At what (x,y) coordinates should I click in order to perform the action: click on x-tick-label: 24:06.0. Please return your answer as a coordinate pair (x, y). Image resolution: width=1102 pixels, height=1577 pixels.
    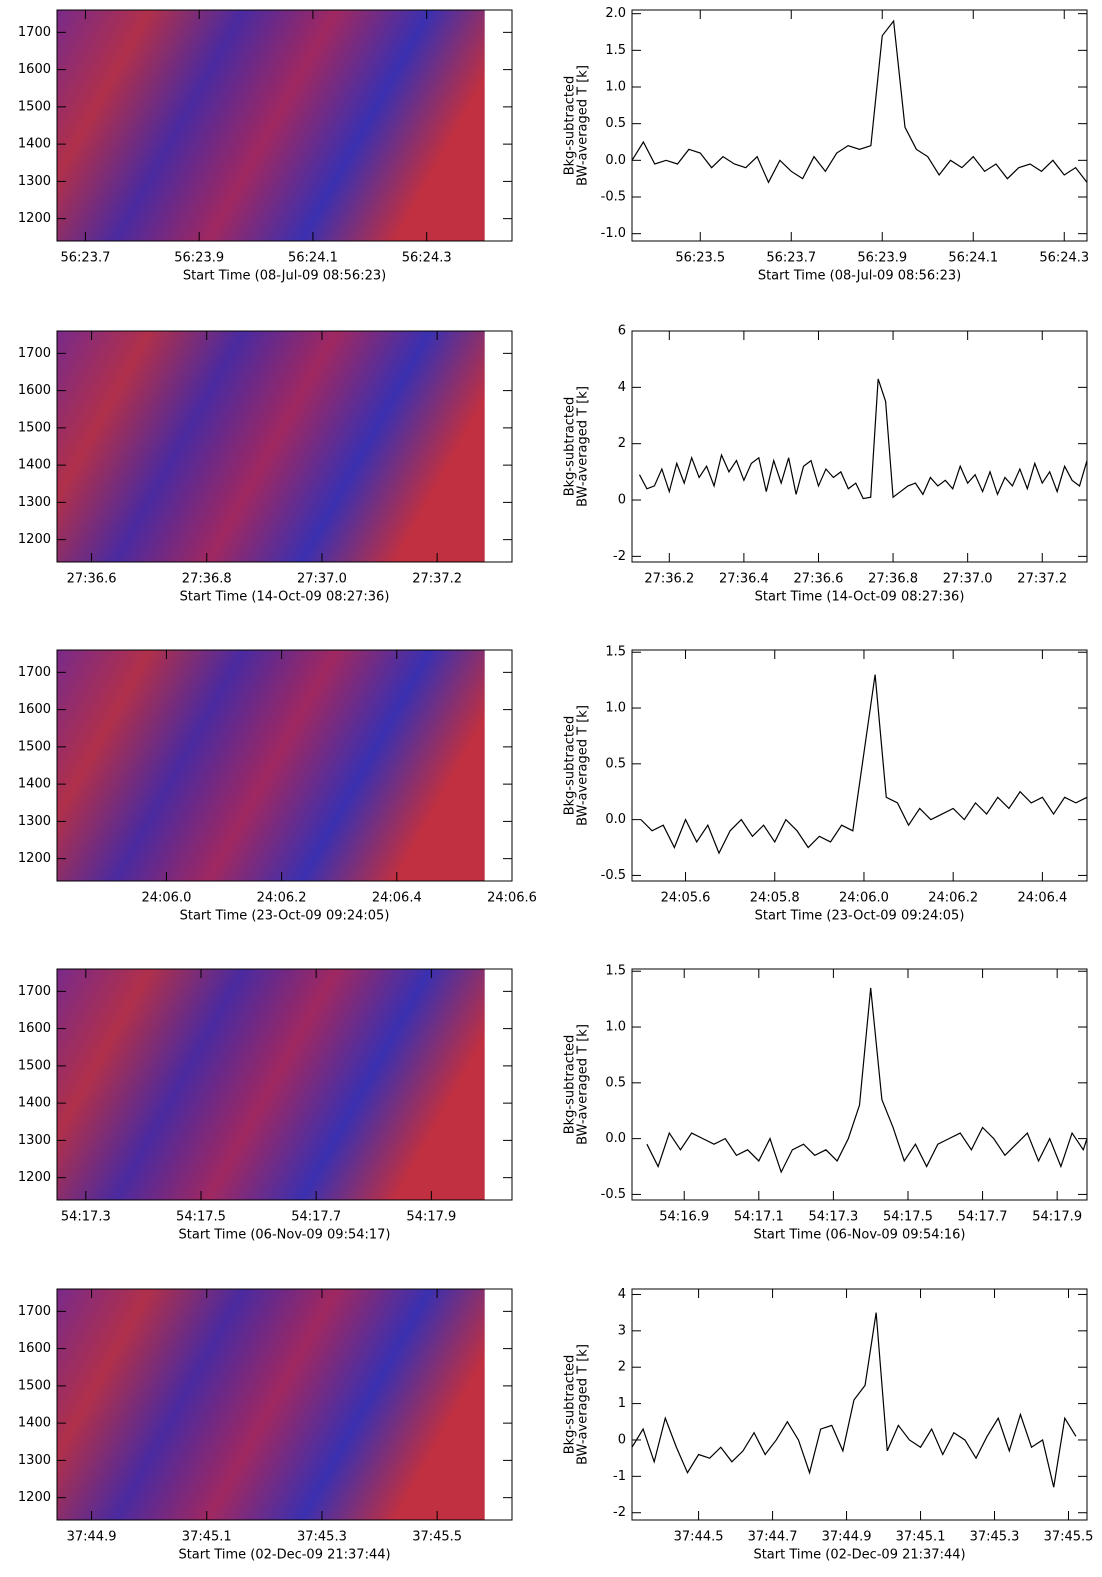
    Looking at the image, I should click on (166, 898).